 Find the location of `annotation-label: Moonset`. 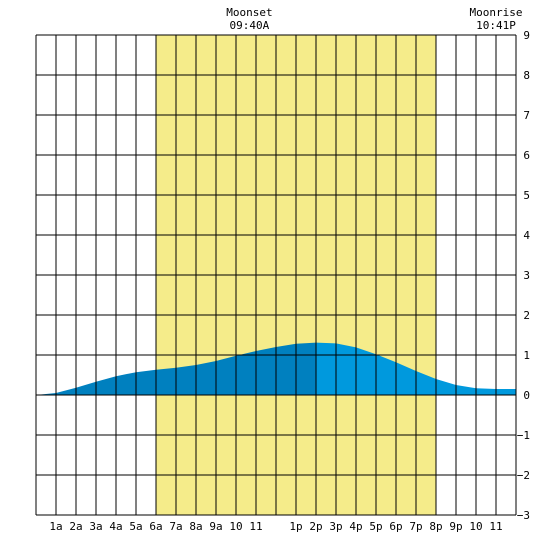

annotation-label: Moonset is located at coordinates (249, 12).